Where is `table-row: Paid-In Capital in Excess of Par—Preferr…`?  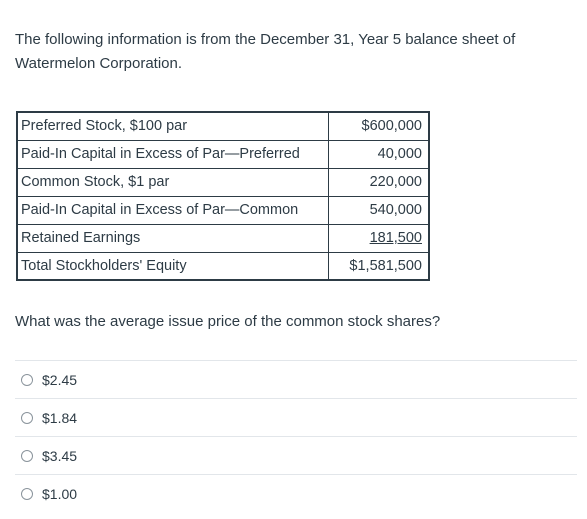 table-row: Paid-In Capital in Excess of Par—Preferr… is located at coordinates (223, 154).